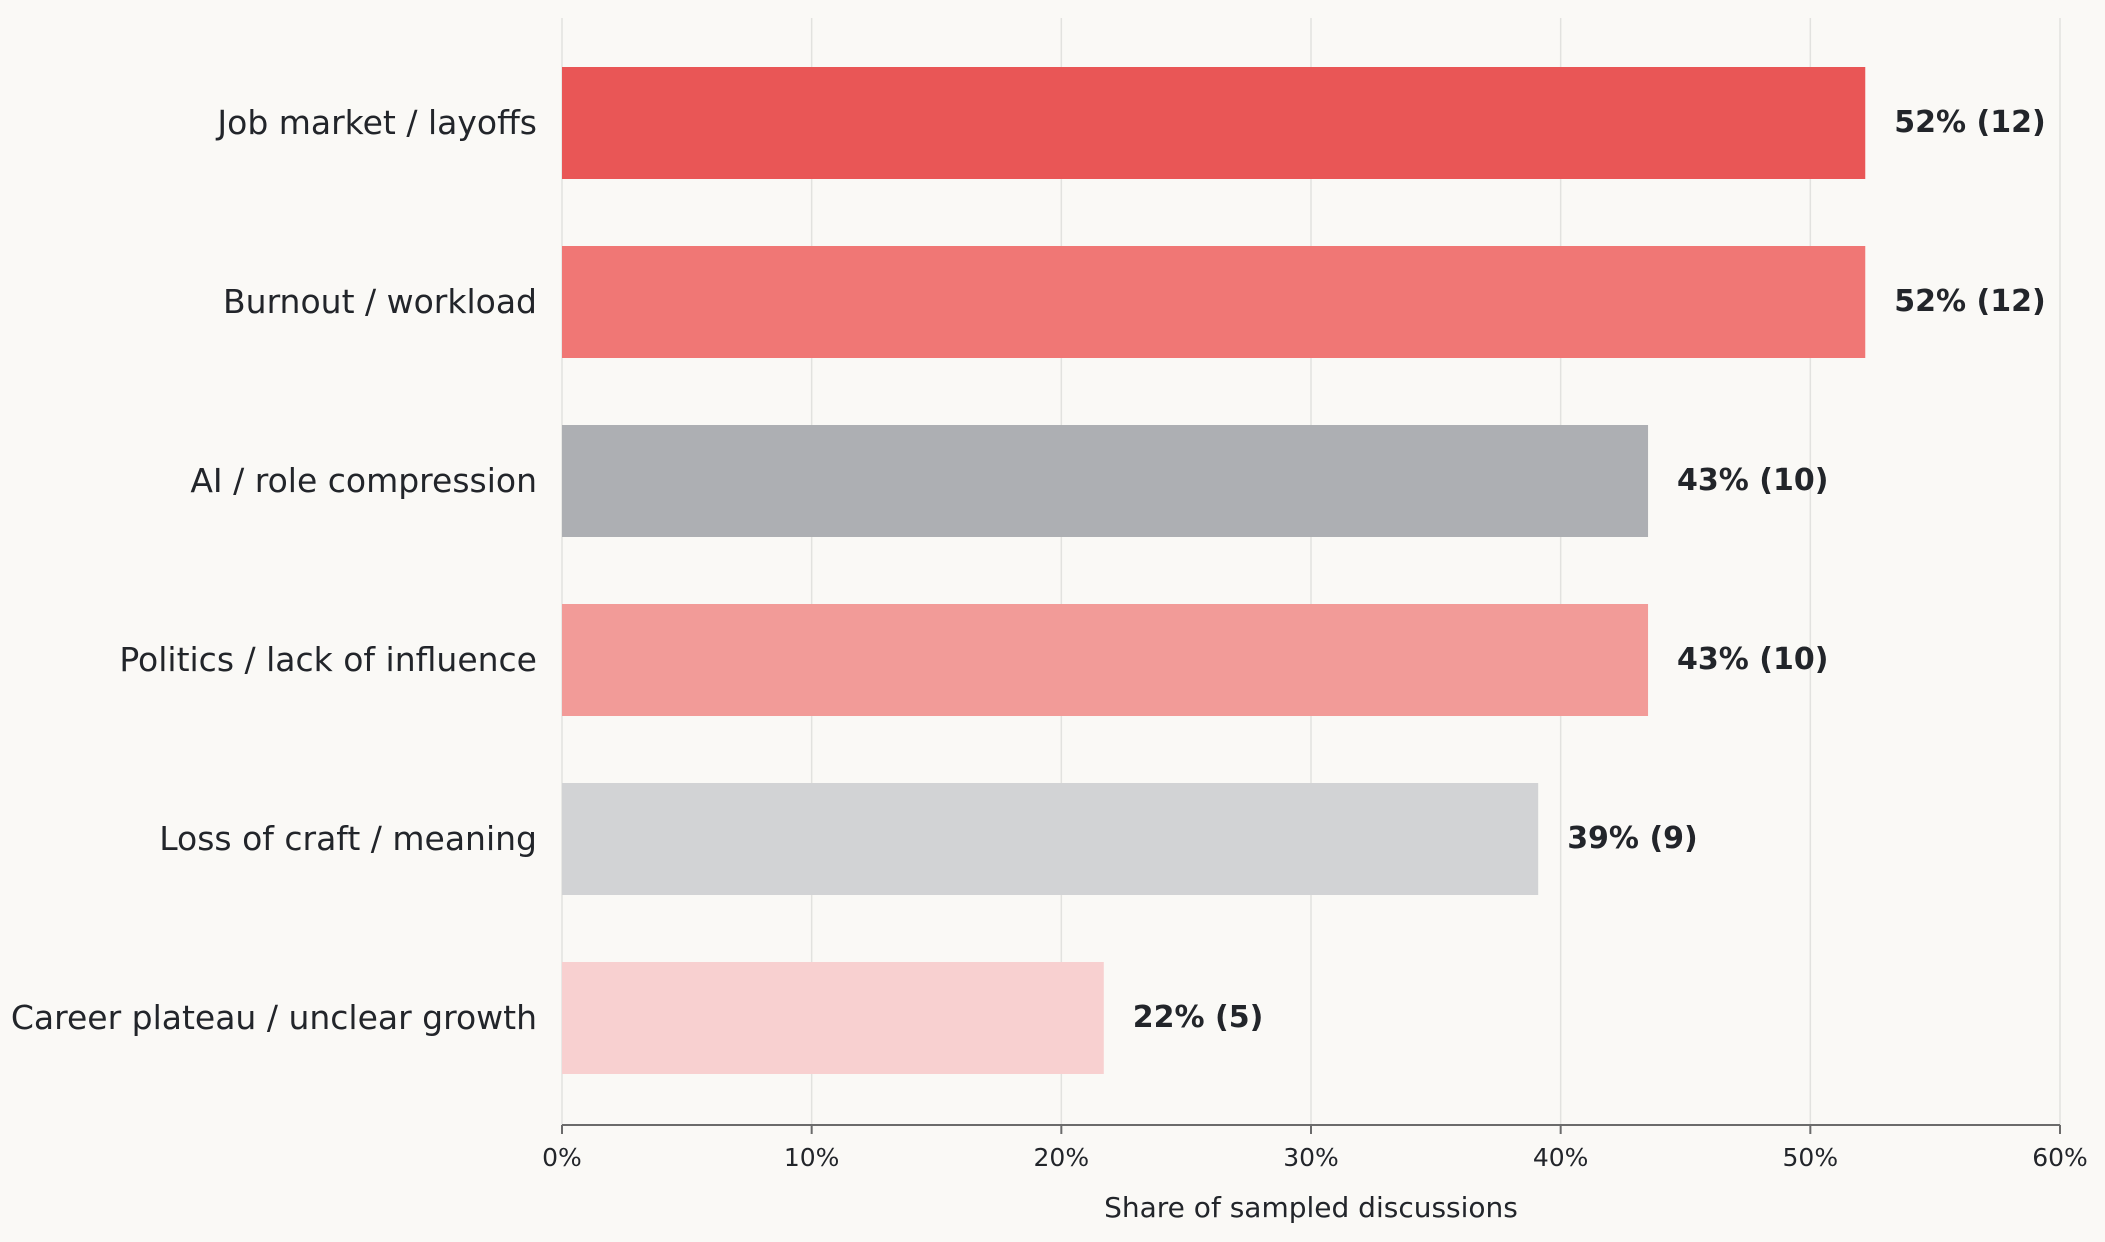 The width and height of the screenshot is (2105, 1242). I want to click on category-label: Career plateau / unclear growth, so click(274, 1017).